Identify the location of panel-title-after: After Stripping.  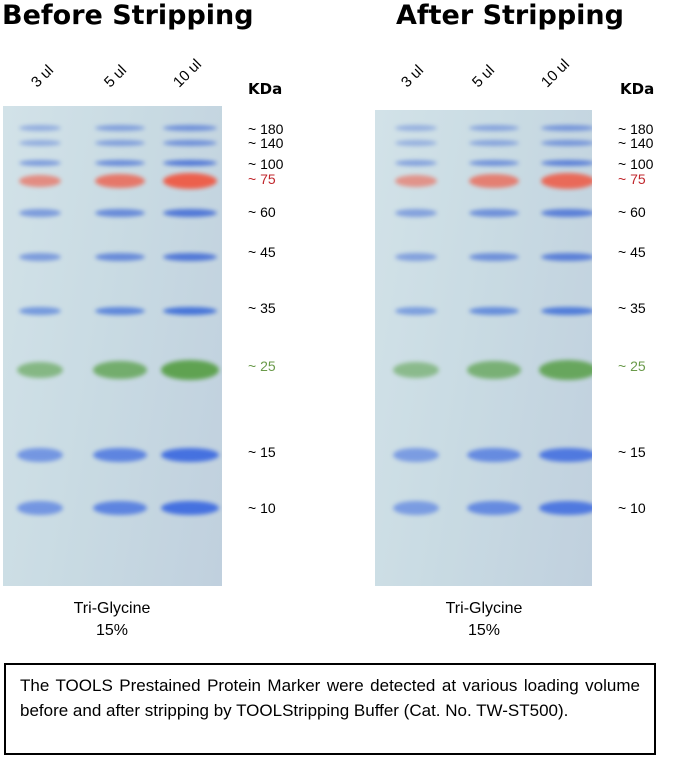
(510, 15).